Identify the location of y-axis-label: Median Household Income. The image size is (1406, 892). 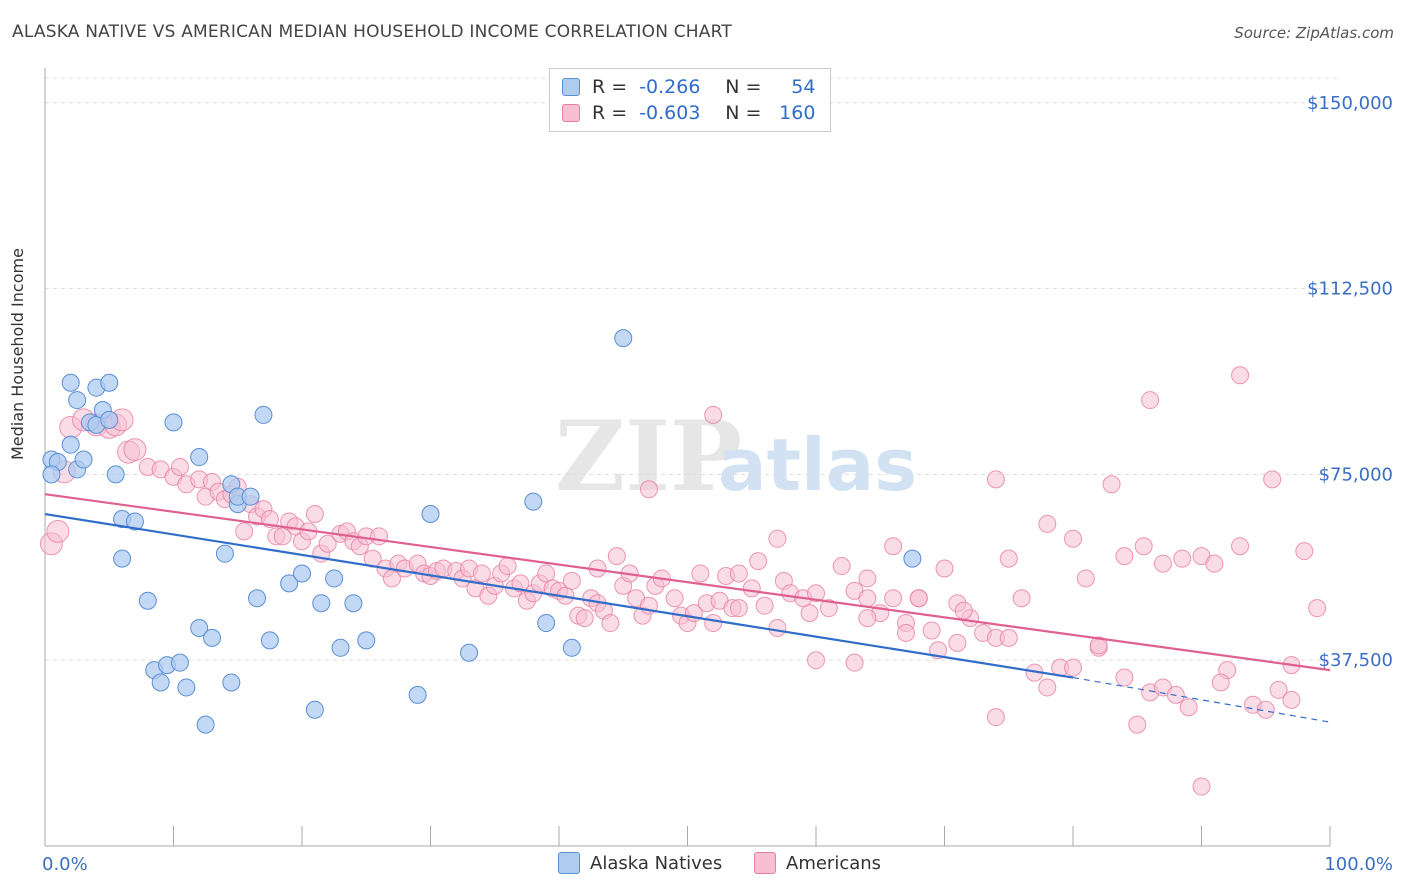
(17, 354).